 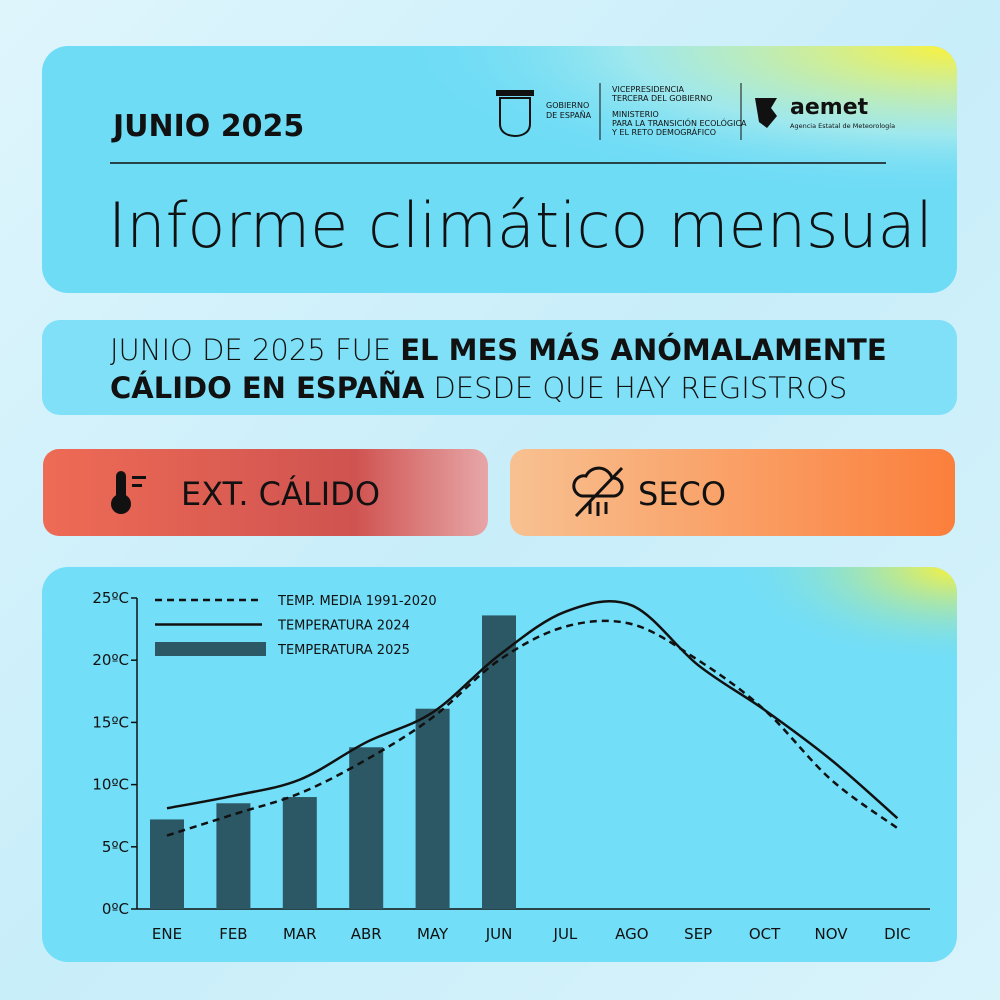 I want to click on legend-swatch, so click(x=210, y=649).